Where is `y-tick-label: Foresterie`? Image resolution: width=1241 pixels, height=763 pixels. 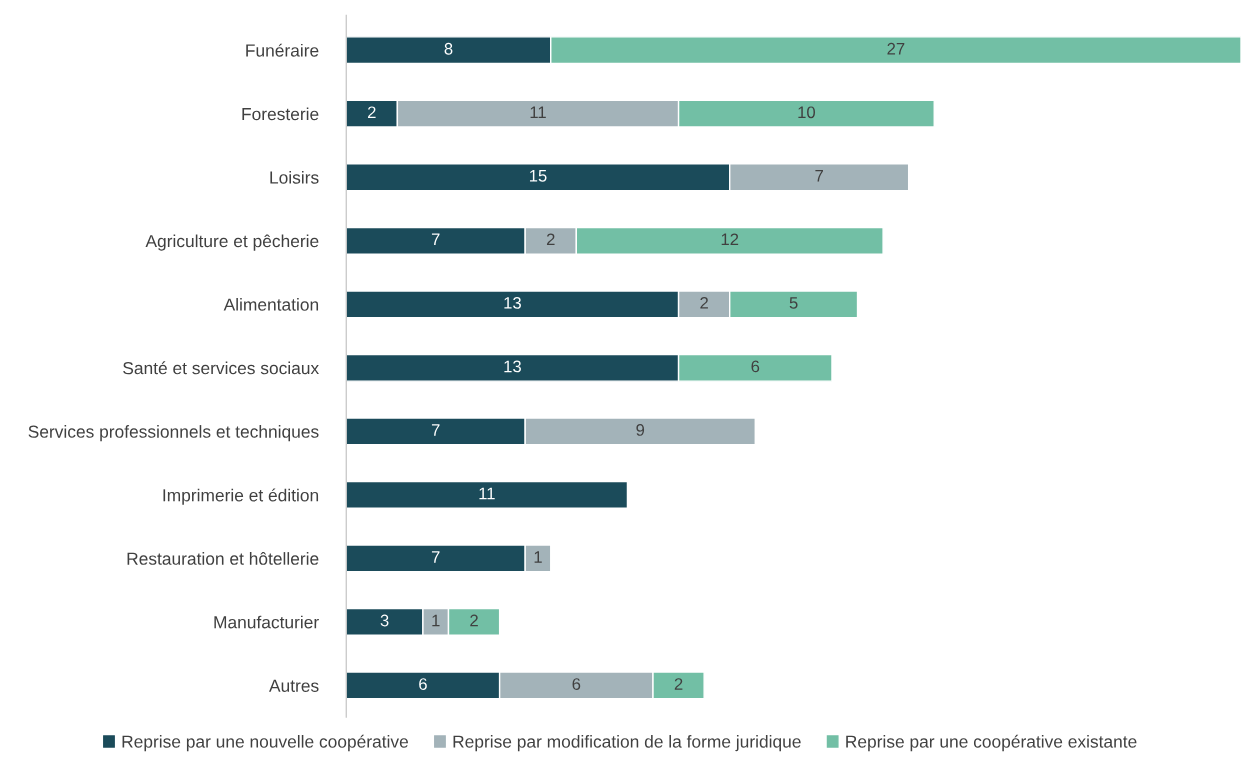 y-tick-label: Foresterie is located at coordinates (280, 114).